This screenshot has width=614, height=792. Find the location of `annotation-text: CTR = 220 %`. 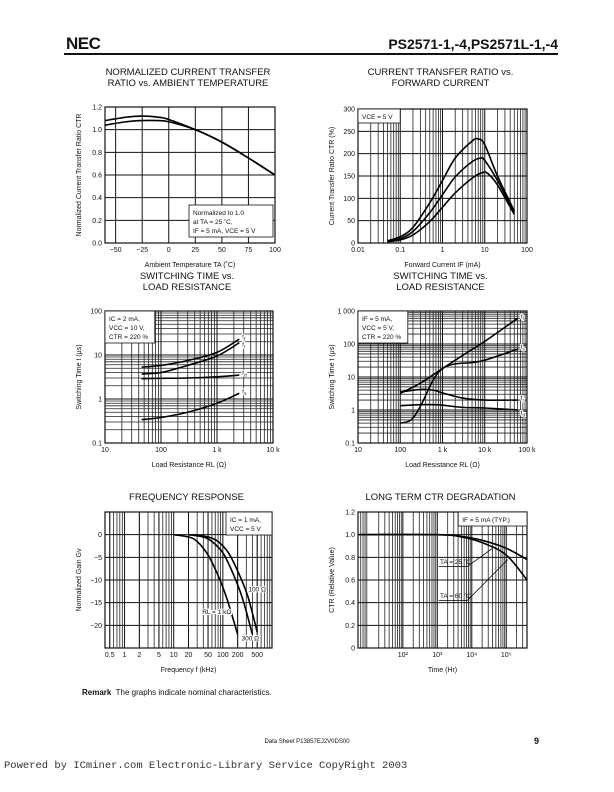

annotation-text: CTR = 220 % is located at coordinates (128, 337).